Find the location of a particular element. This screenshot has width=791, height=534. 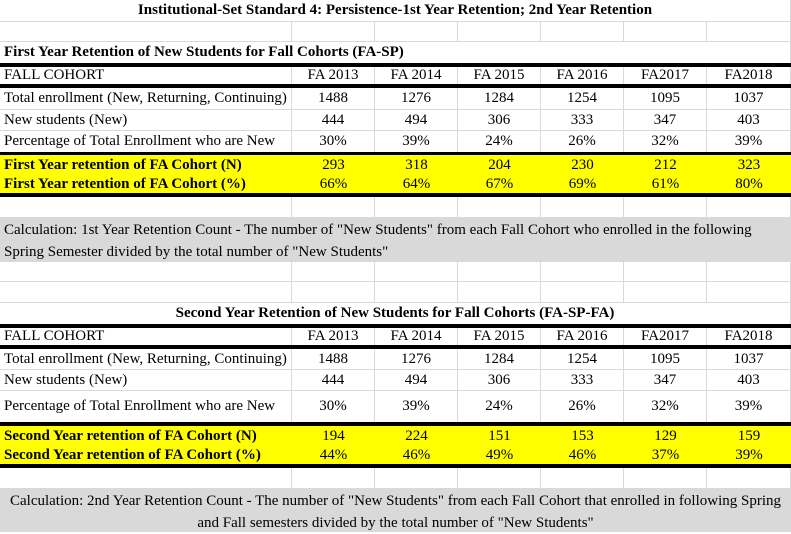

header-cohort: FA 2016 is located at coordinates (582, 336).